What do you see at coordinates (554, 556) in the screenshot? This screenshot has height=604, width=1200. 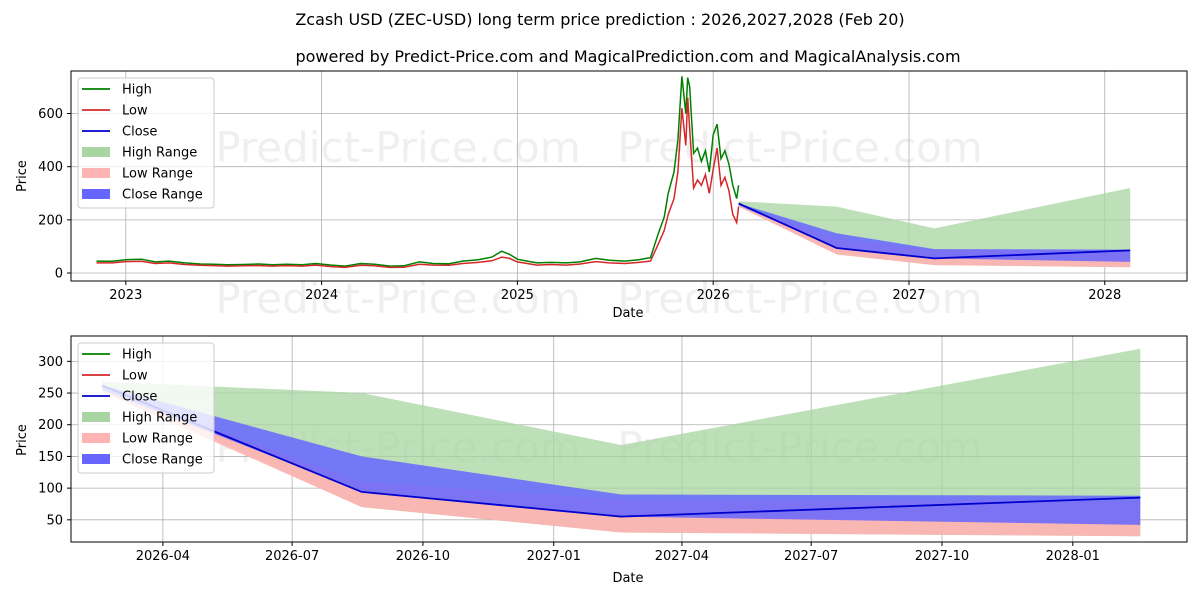 I see `x-tick-label: 2027-01` at bounding box center [554, 556].